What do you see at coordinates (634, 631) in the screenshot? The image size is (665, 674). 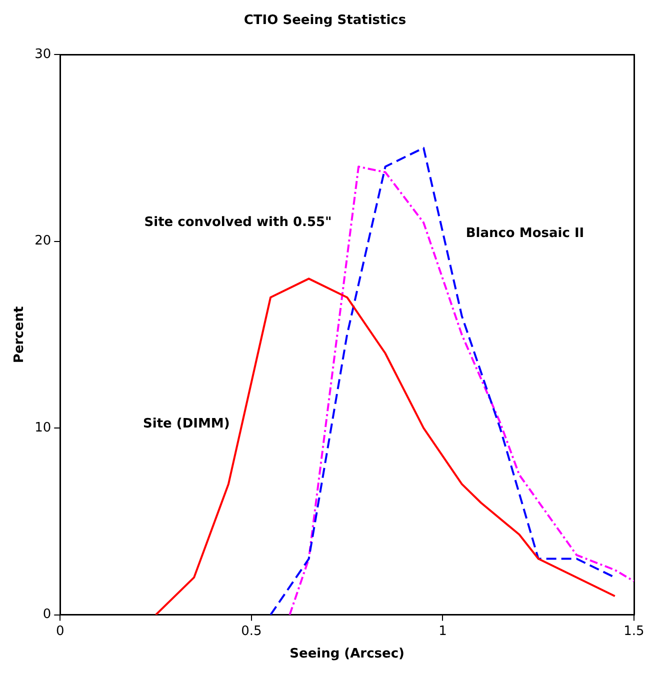 I see `x-tick-label: 1.5` at bounding box center [634, 631].